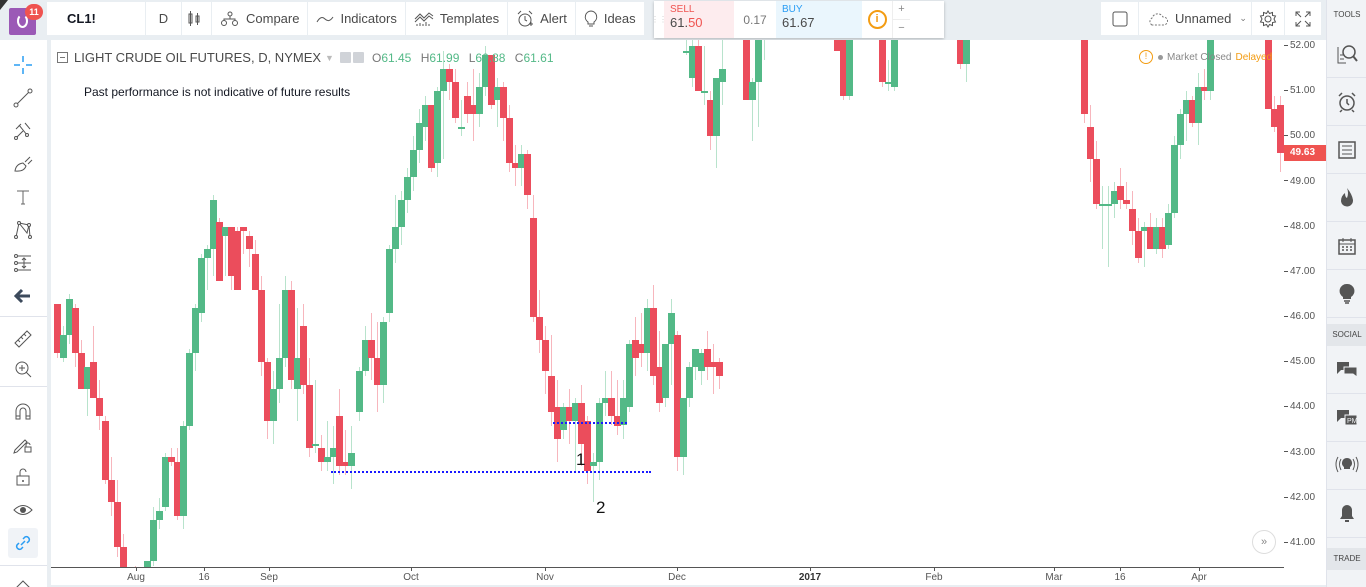 This screenshot has height=587, width=1366. Describe the element at coordinates (193, 18) in the screenshot. I see `candles-icon` at that location.